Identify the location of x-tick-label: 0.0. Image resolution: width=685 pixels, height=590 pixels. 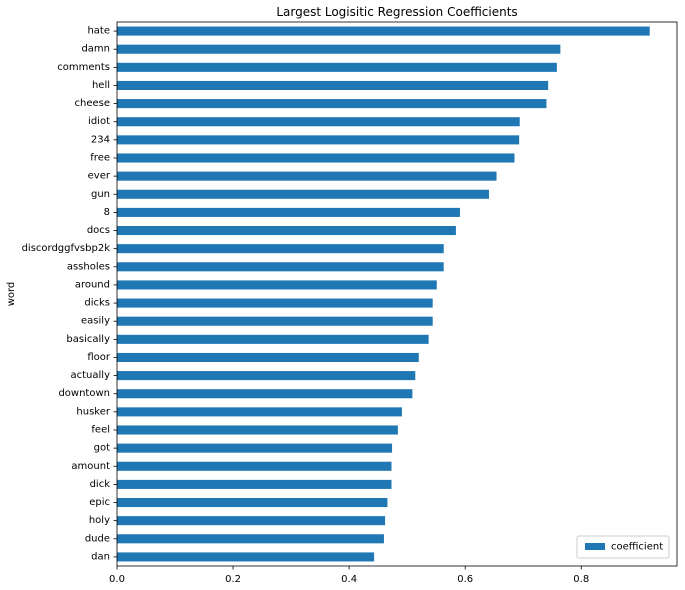
(117, 579).